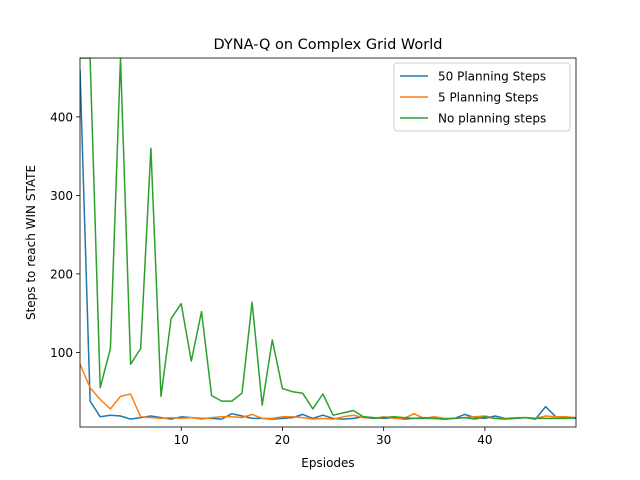 Image resolution: width=640 pixels, height=480 pixels. I want to click on x-axis: 10 20 30 40, so click(333, 437).